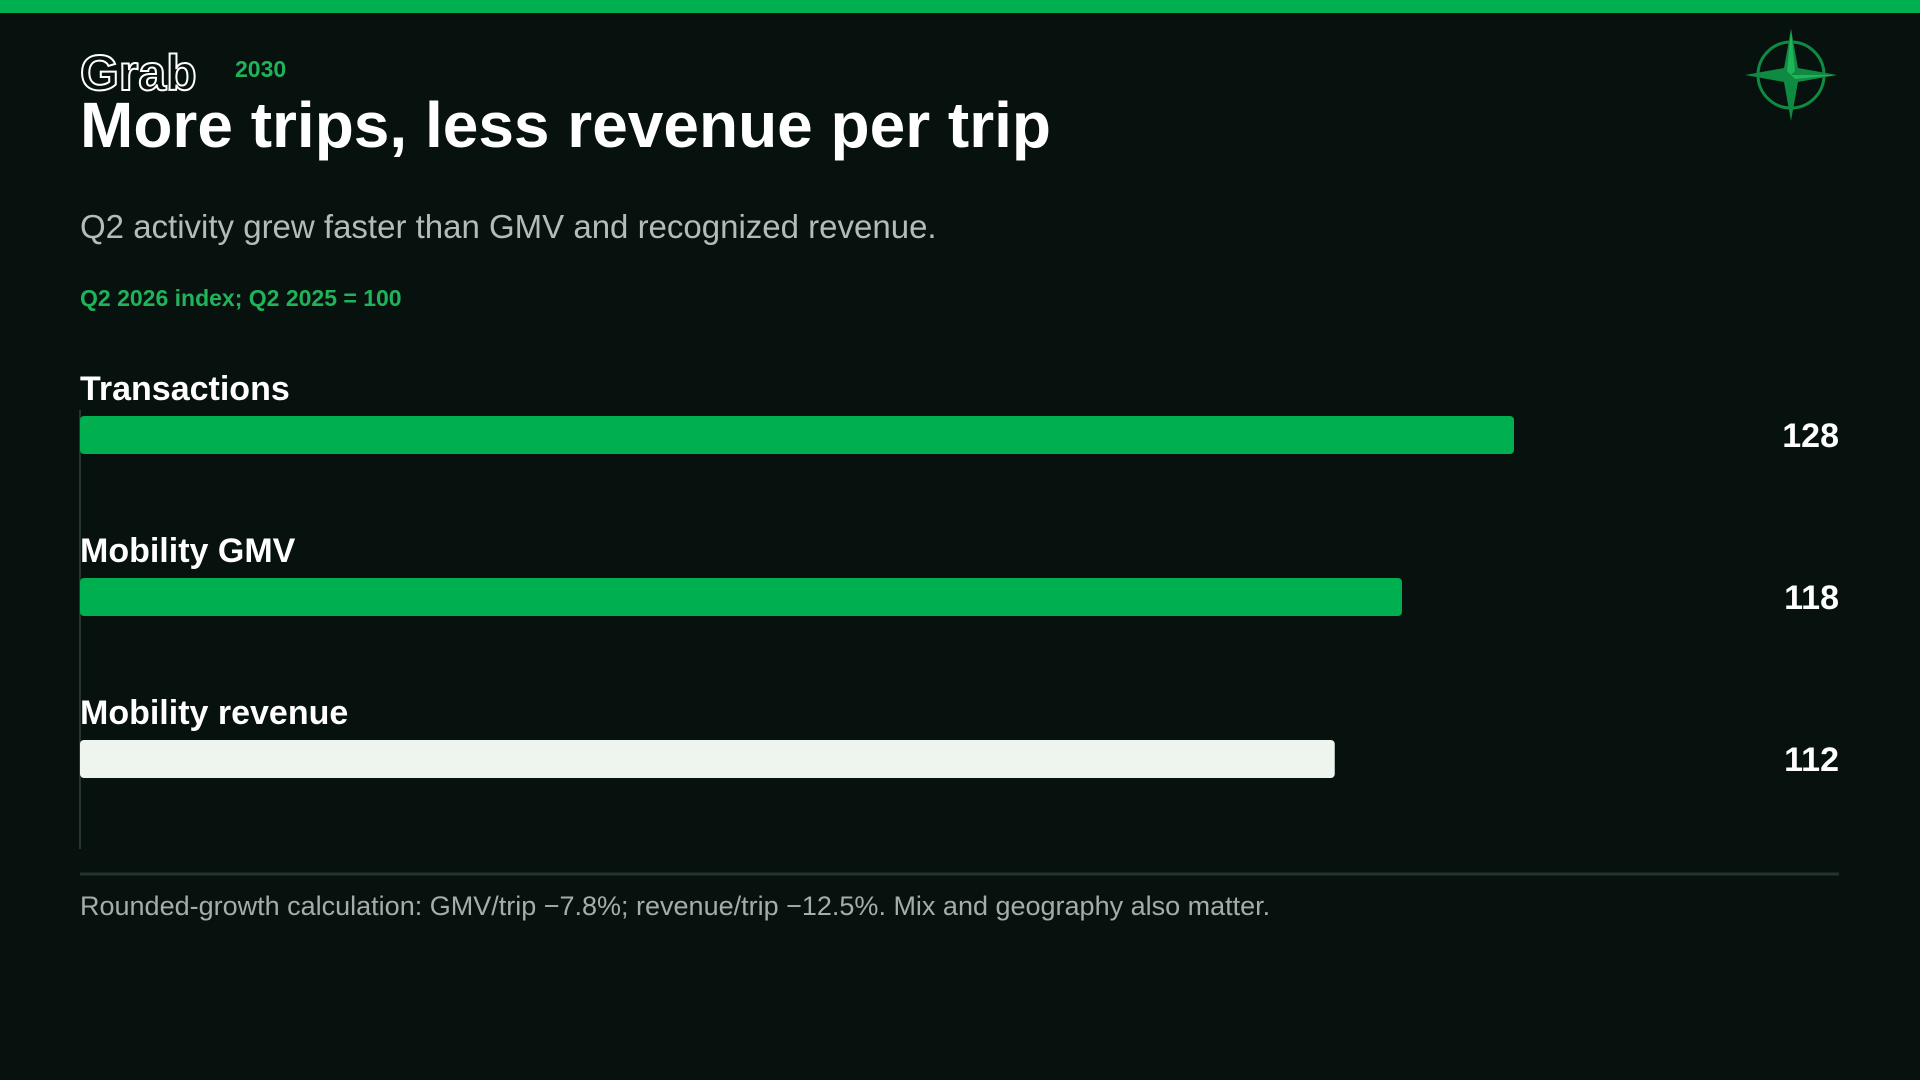 Image resolution: width=1920 pixels, height=1080 pixels. Describe the element at coordinates (188, 551) in the screenshot. I see `category-label: Mobility GMV` at that location.